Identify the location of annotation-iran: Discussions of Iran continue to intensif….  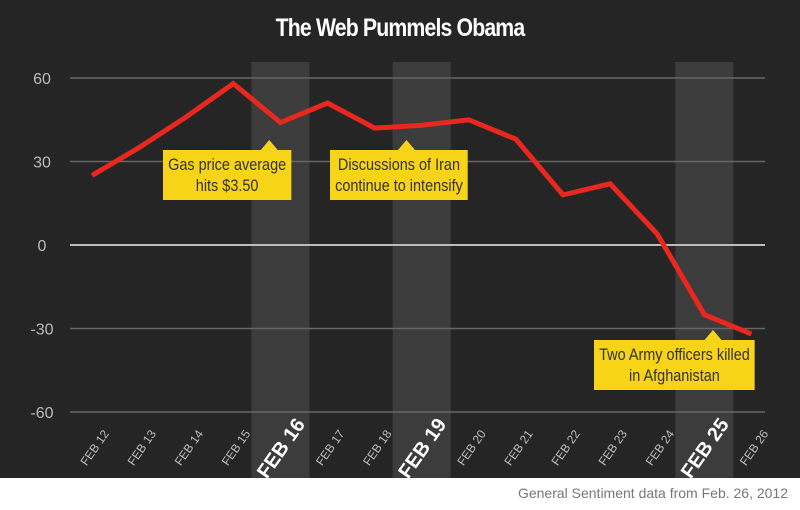
(399, 170).